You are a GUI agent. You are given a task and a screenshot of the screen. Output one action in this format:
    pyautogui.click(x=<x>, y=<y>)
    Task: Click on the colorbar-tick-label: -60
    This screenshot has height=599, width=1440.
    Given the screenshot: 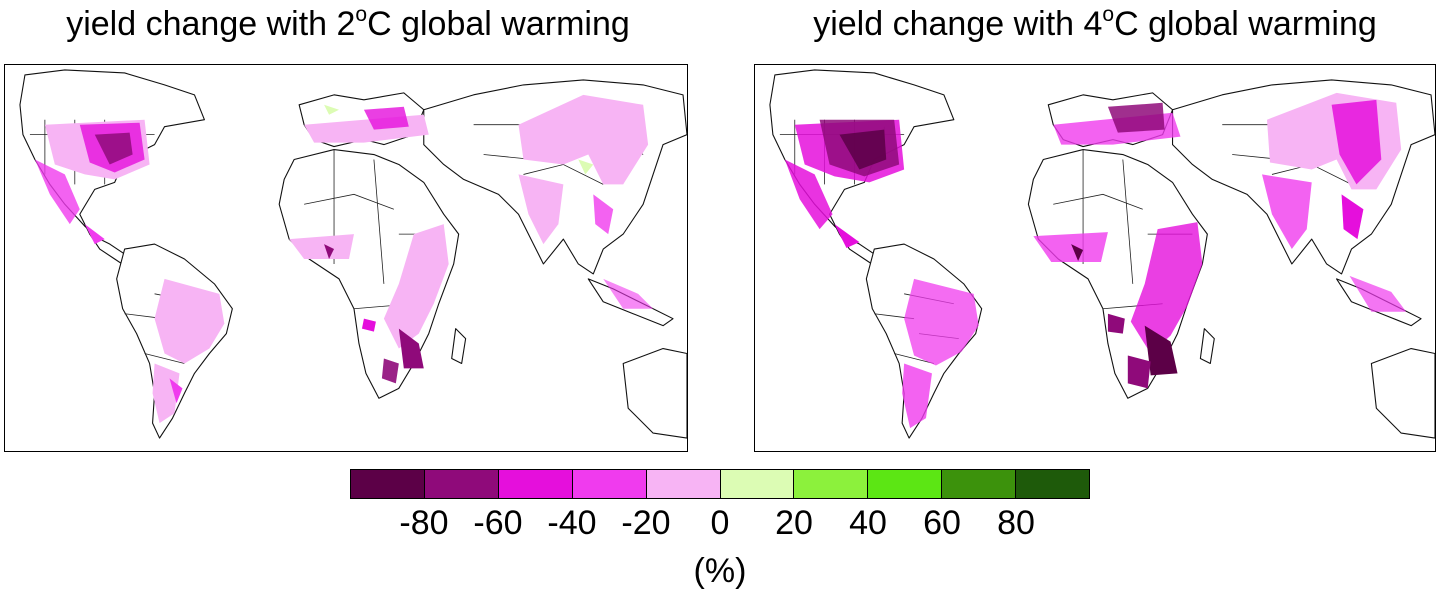 What is the action you would take?
    pyautogui.click(x=498, y=523)
    